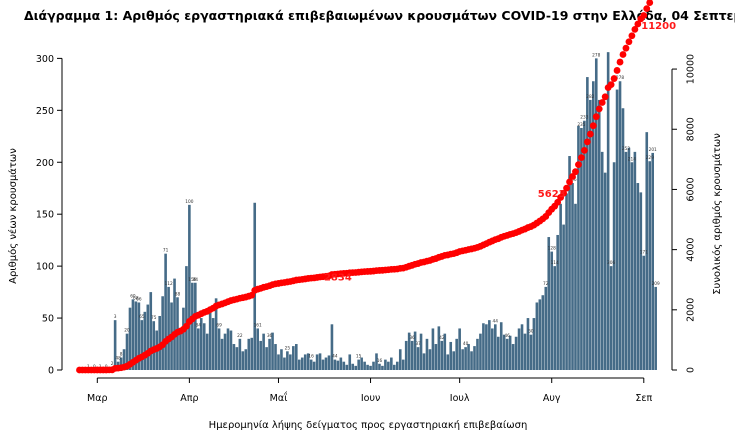 This screenshot has width=735, height=441. I want to click on x-tick-label: Αυγ, so click(552, 398).